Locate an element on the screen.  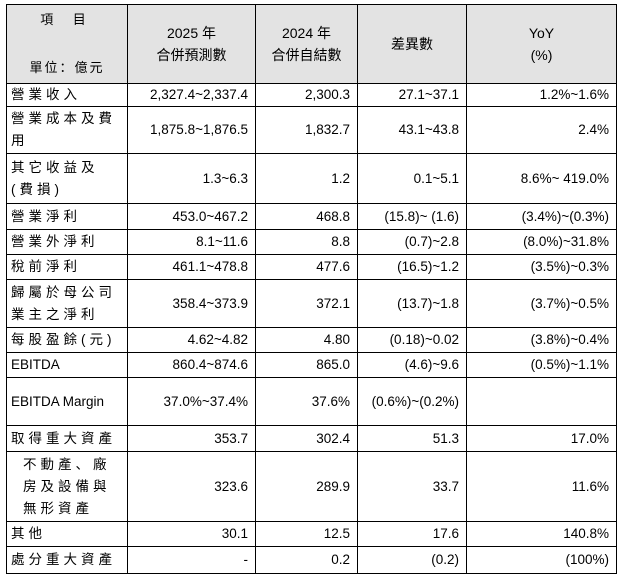
column-header-line: 合併自結數 is located at coordinates (306, 55).